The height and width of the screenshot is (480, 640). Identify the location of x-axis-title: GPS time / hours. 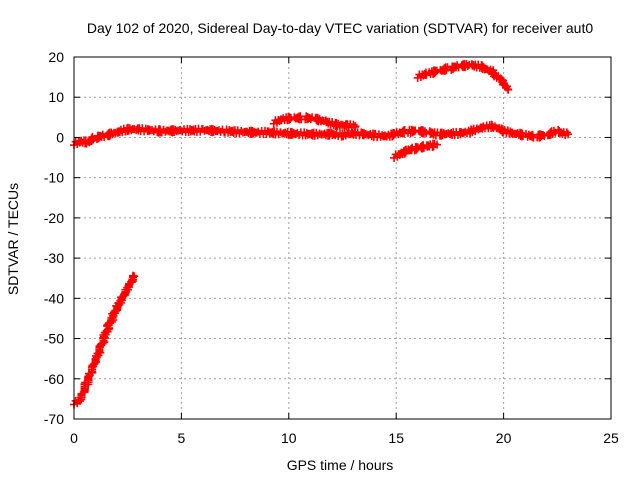
(340, 465).